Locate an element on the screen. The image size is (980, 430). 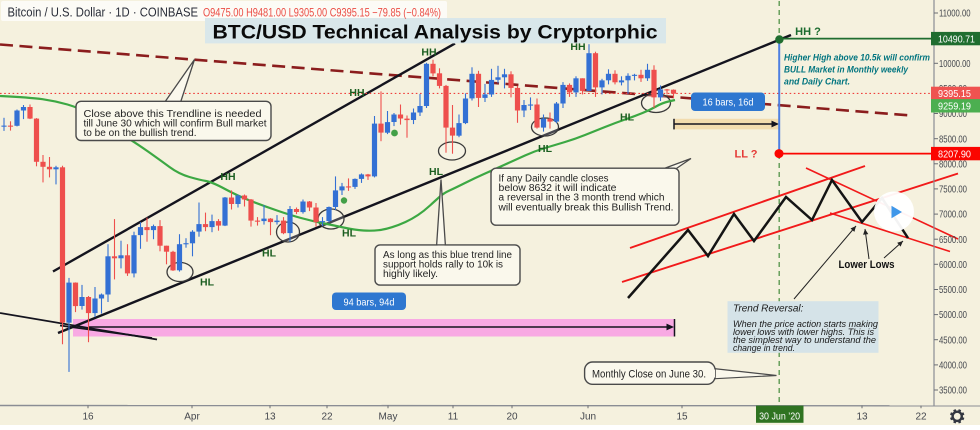
svg-text: 10000.00 is located at coordinates (955, 64).